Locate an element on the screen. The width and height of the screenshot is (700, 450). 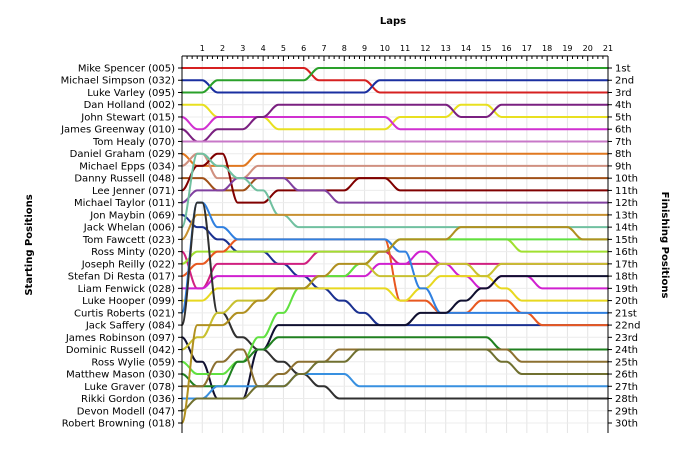
lap-tick-label: 21 is located at coordinates (608, 48).